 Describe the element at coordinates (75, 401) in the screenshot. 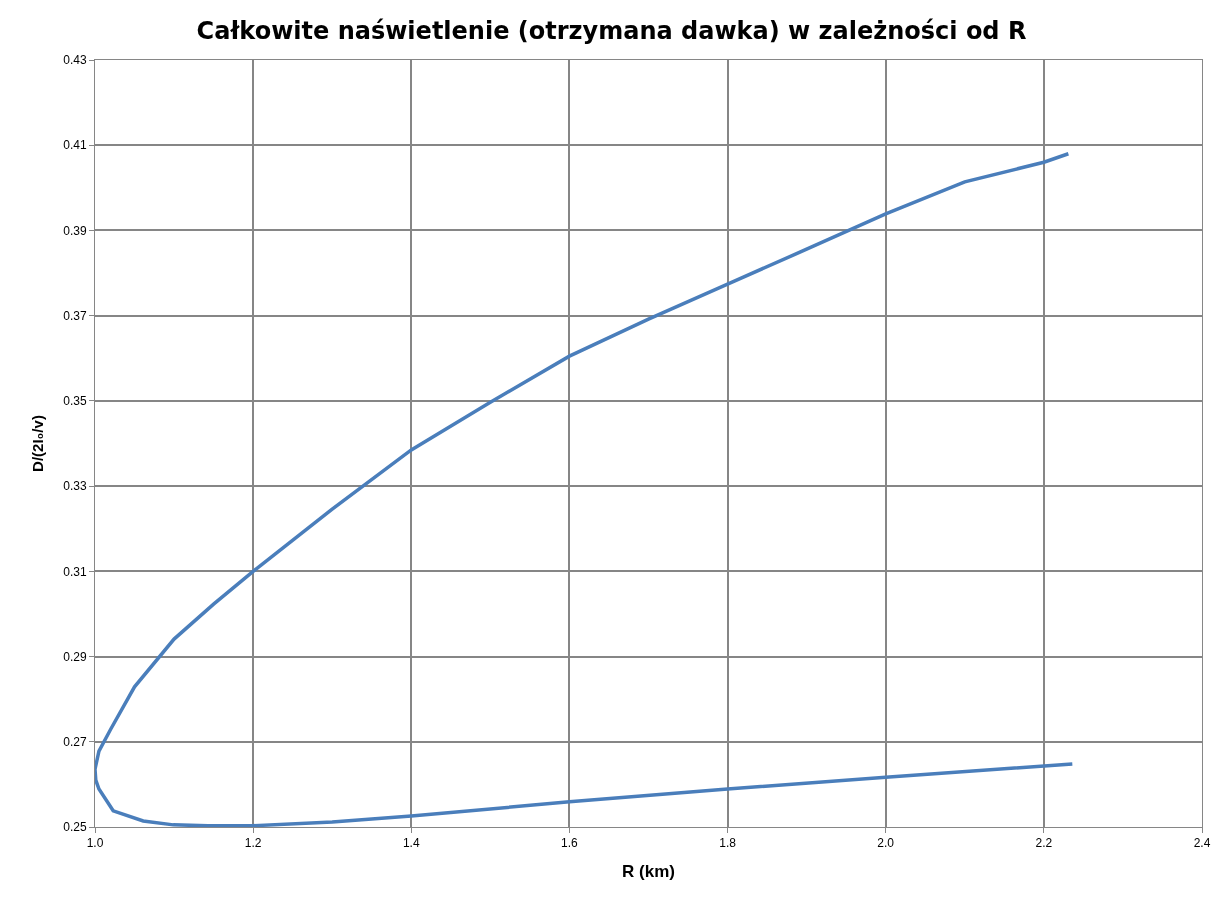

I see `y-tick-label: 0.35` at that location.